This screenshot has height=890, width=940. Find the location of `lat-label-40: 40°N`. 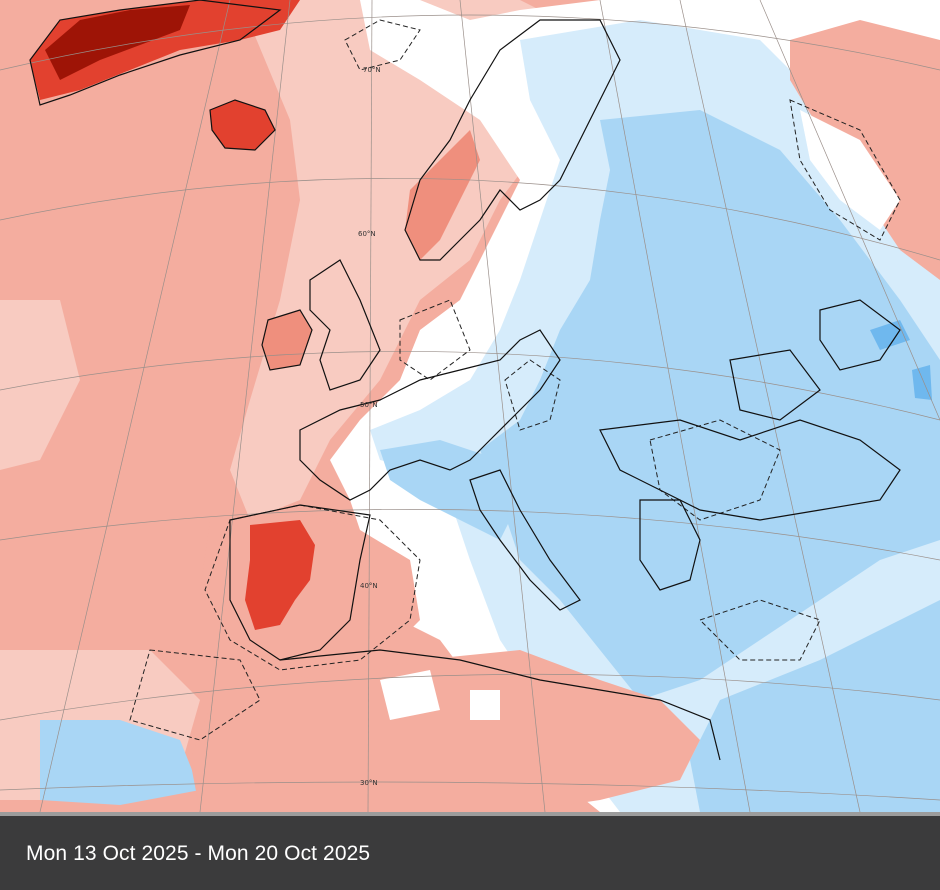

lat-label-40: 40°N is located at coordinates (369, 586).